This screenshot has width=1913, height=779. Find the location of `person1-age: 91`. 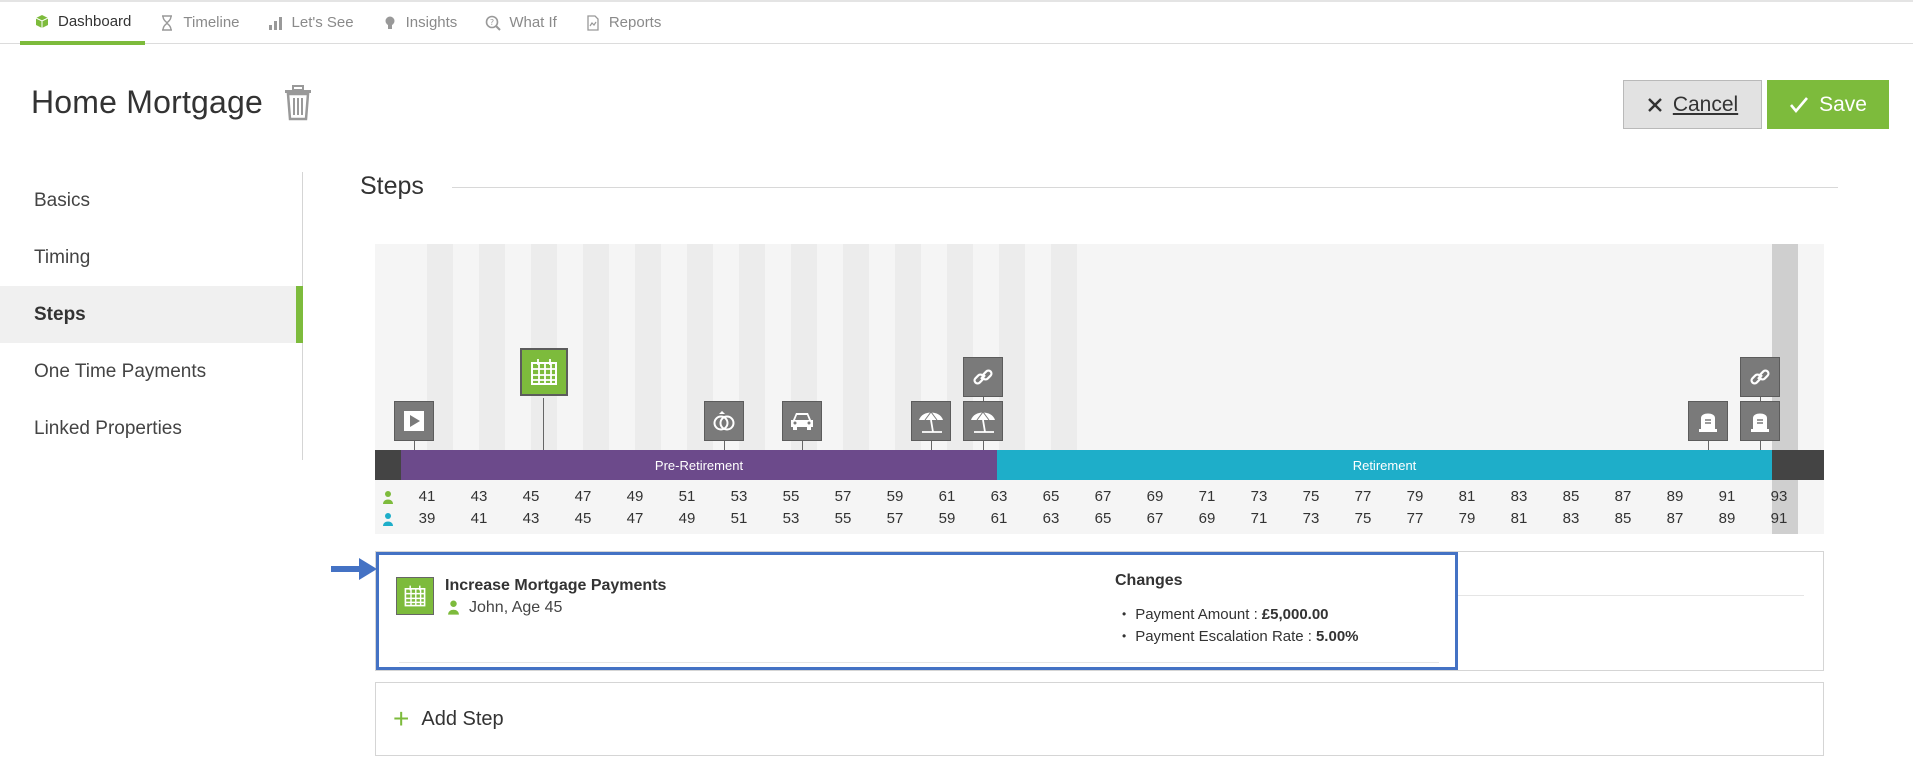

person1-age: 91 is located at coordinates (1727, 496).